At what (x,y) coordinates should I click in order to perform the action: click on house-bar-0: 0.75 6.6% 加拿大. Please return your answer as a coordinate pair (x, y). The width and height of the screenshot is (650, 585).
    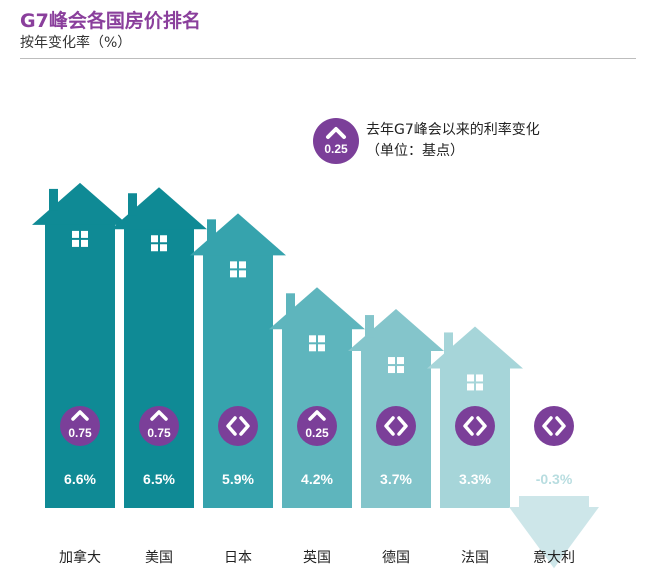
    Looking at the image, I should click on (80, 374).